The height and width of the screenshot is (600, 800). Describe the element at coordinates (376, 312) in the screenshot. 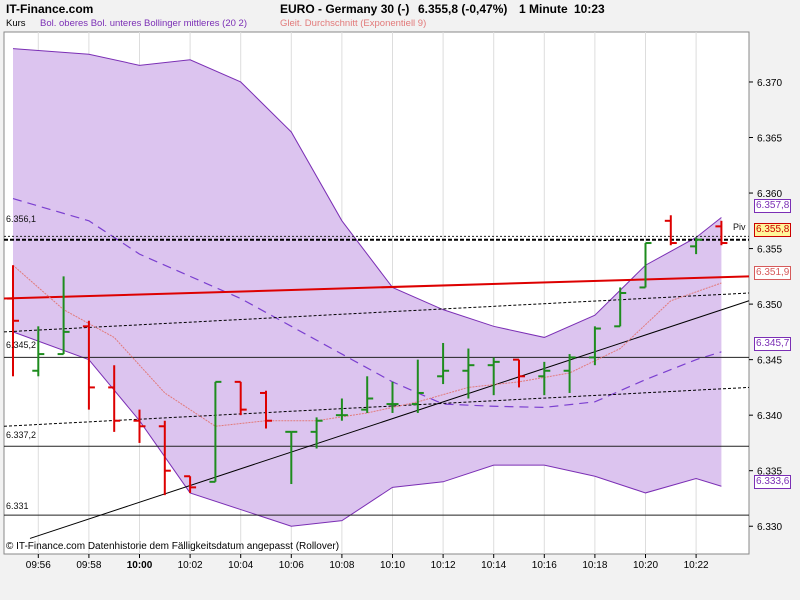

I see `channel-line-upper` at that location.